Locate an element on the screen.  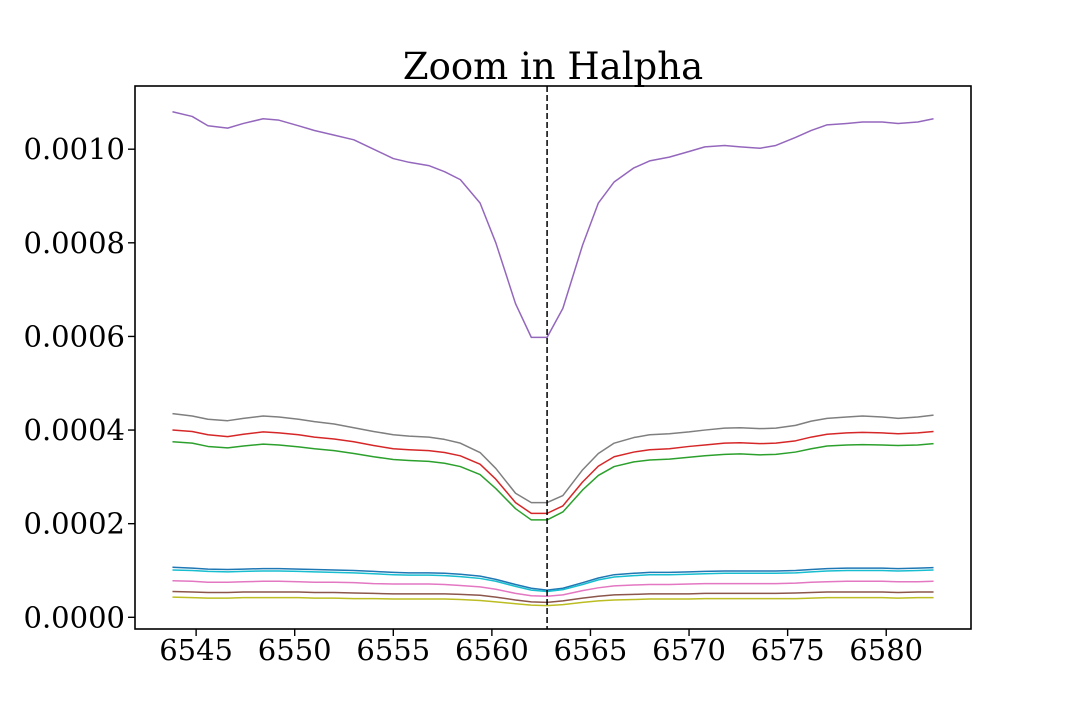
y-tick-label: 0.0008 is located at coordinates (74, 243).